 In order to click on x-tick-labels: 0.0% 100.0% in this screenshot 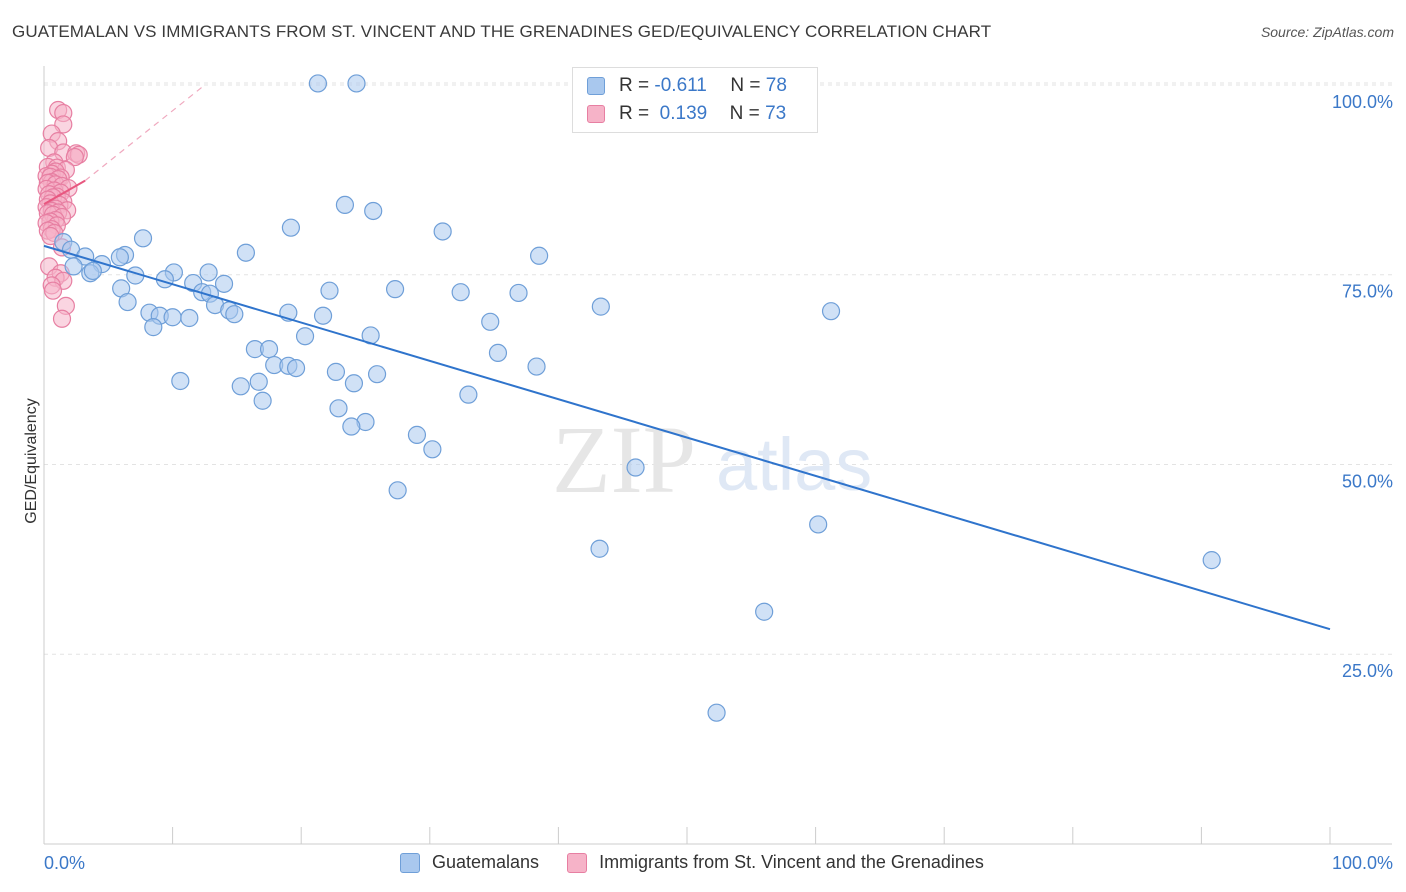, I will do `click(718, 863)`.